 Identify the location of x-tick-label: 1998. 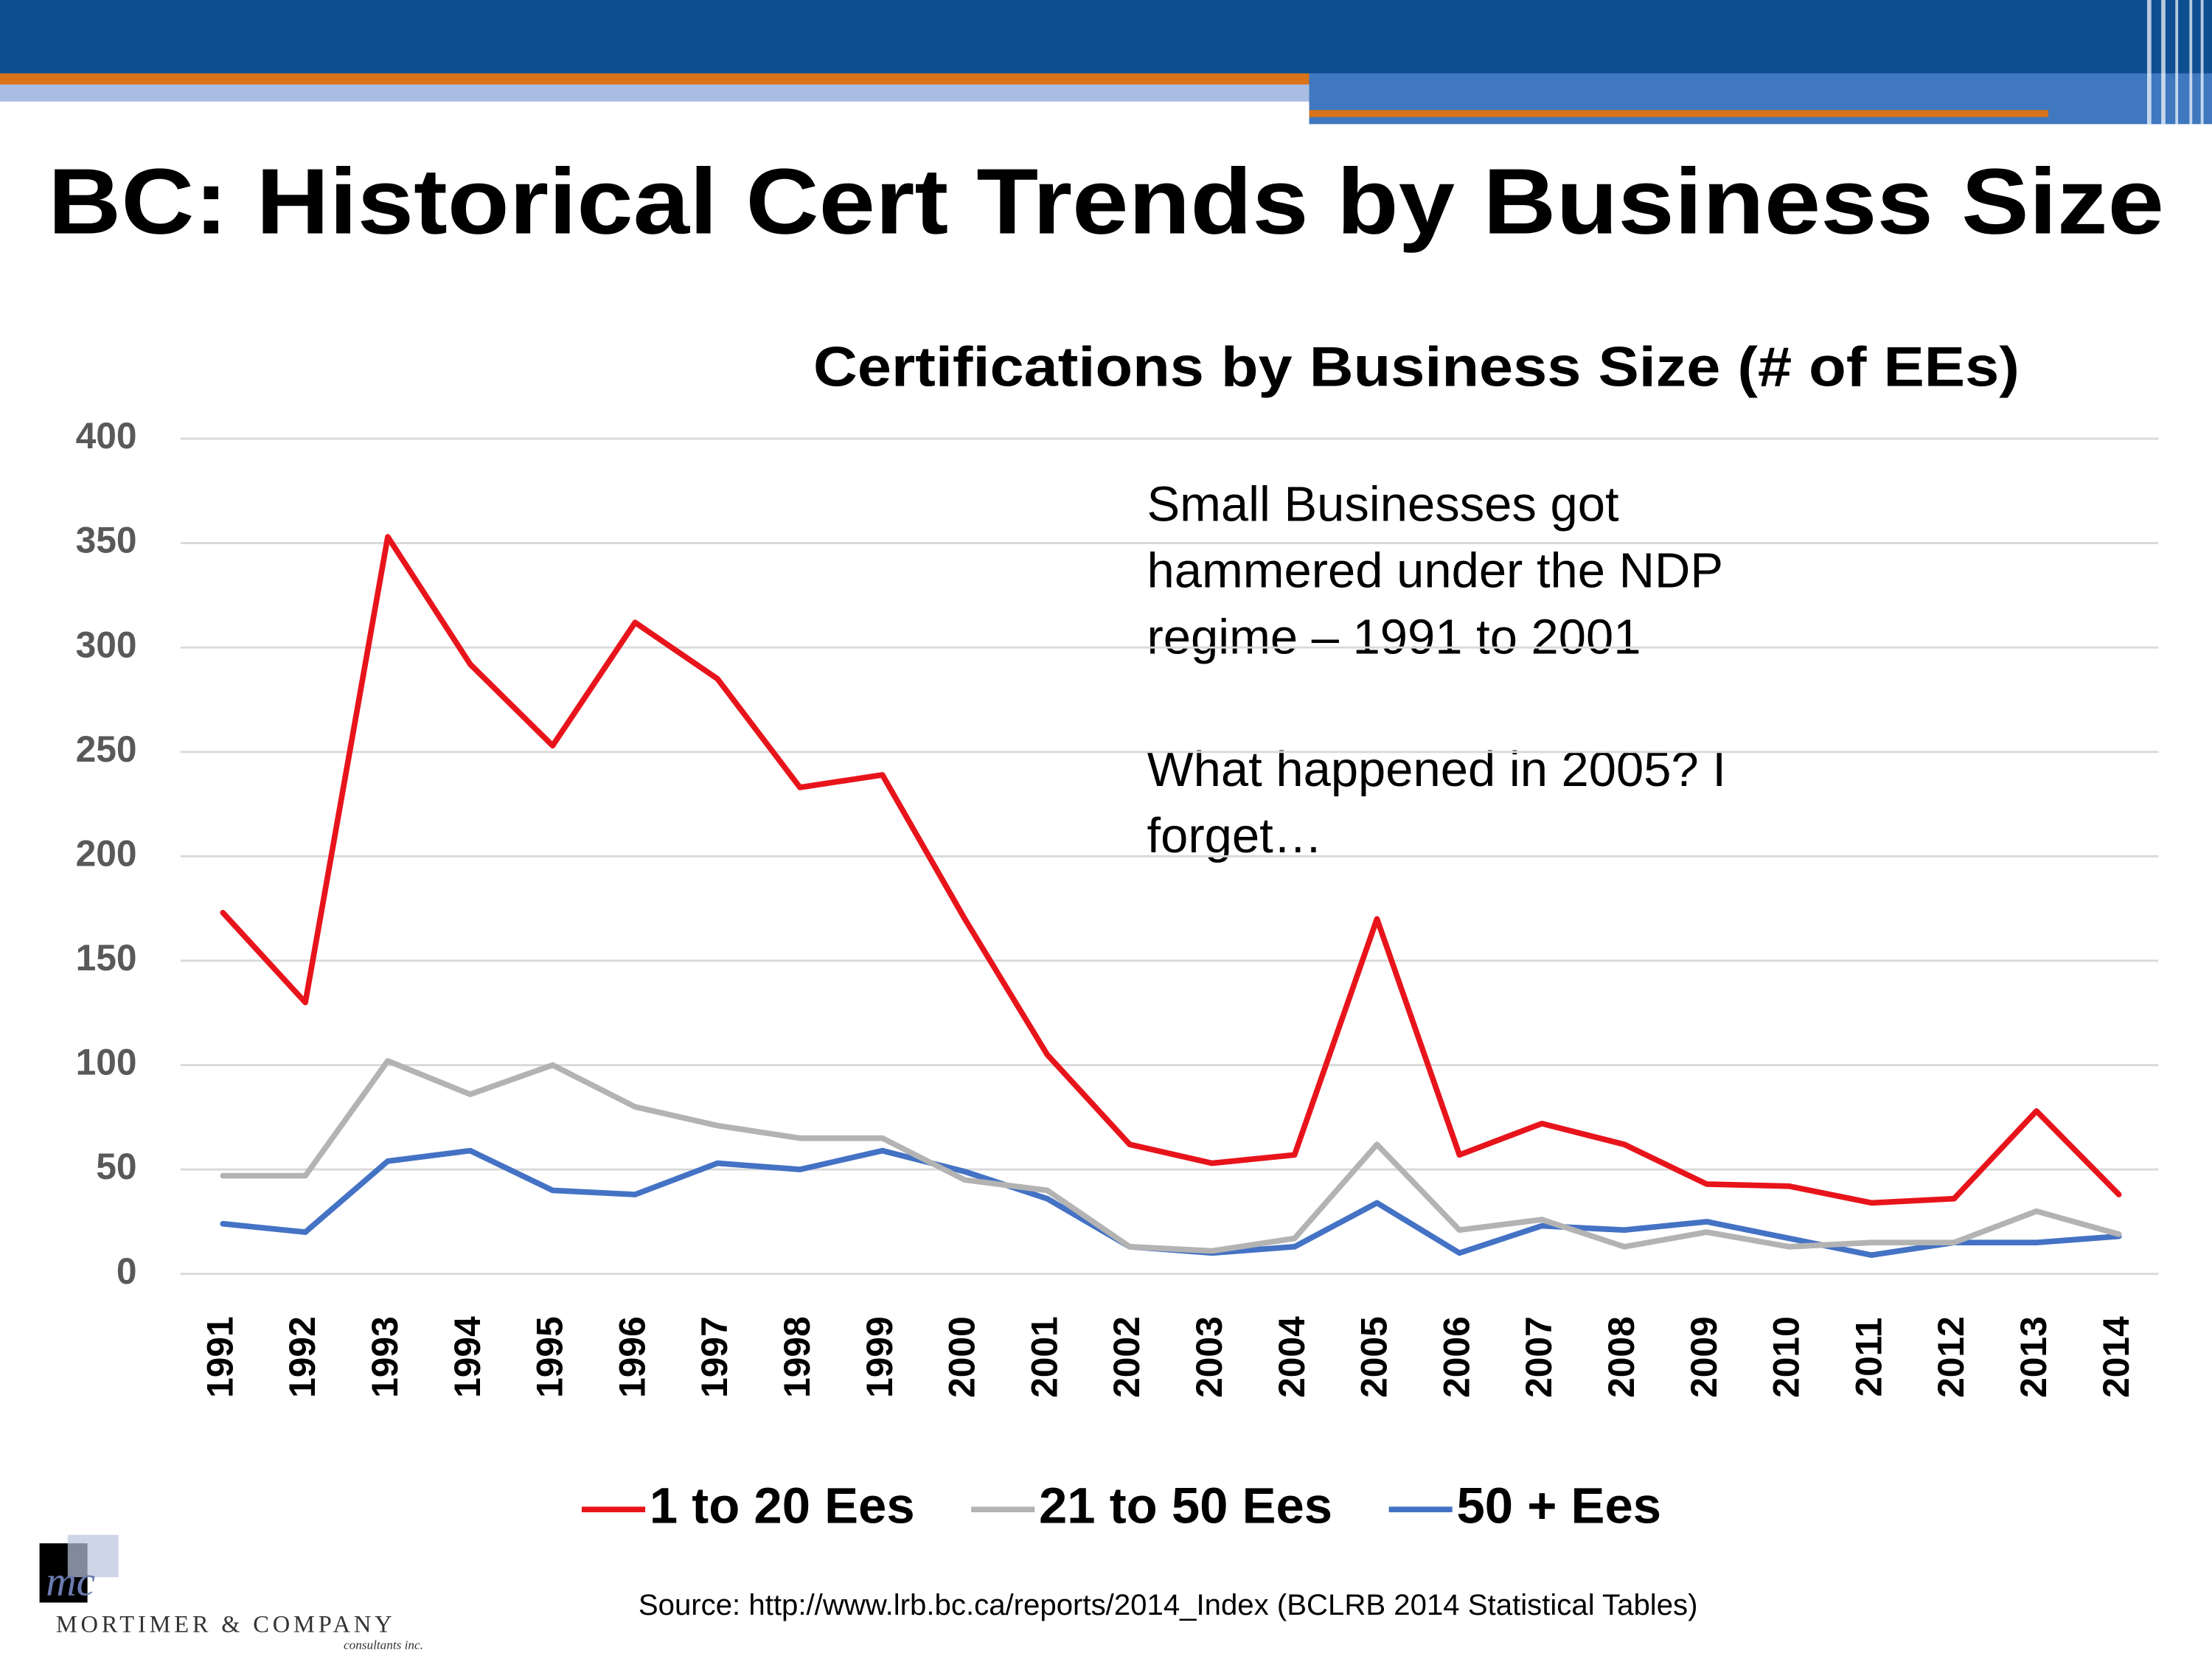
(797, 1357).